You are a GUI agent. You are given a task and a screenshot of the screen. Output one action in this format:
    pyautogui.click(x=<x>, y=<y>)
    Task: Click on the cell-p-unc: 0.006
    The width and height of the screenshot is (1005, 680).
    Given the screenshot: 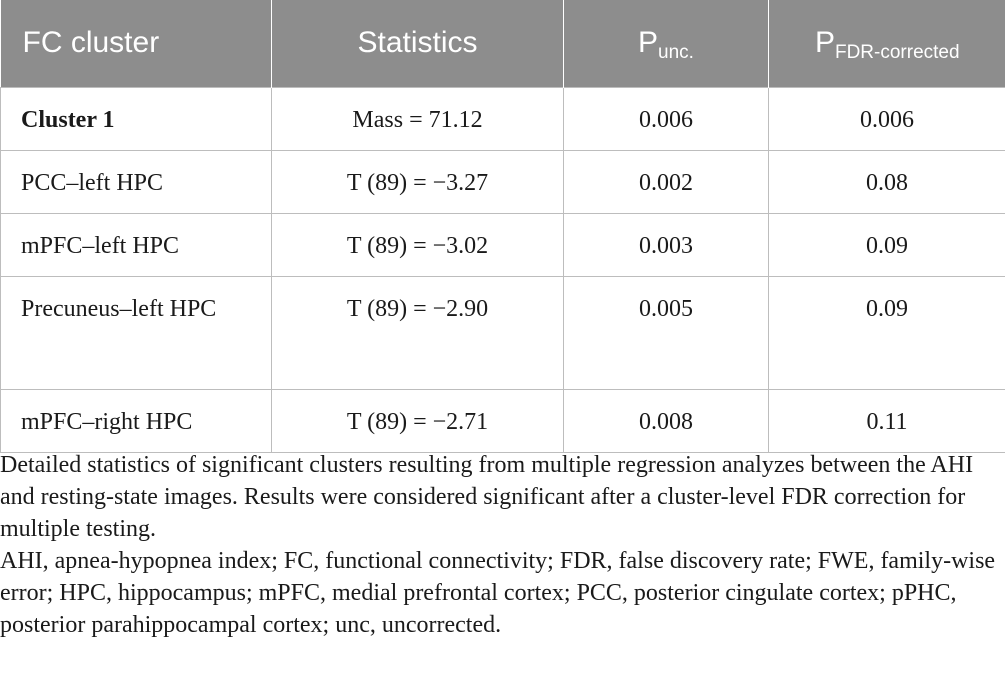 What is the action you would take?
    pyautogui.click(x=666, y=118)
    